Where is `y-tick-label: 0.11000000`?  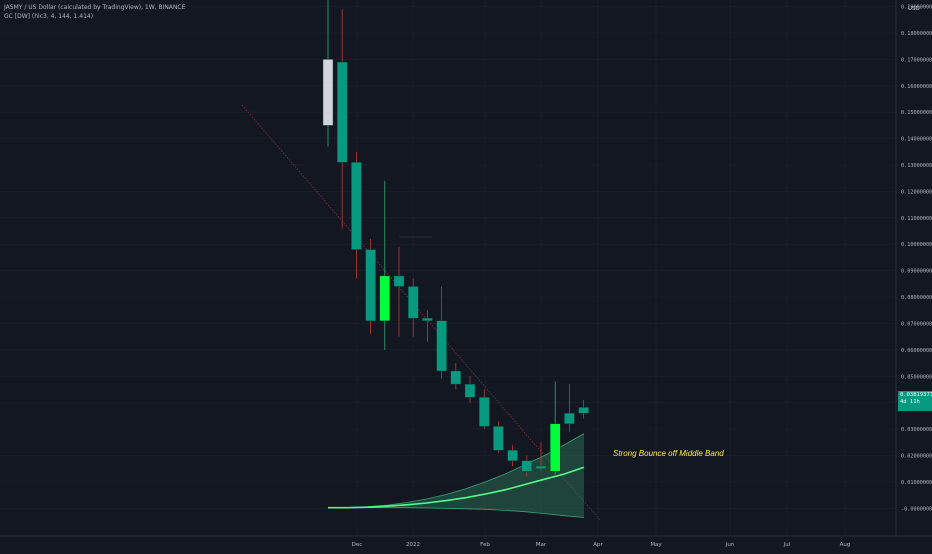 y-tick-label: 0.11000000 is located at coordinates (916, 219).